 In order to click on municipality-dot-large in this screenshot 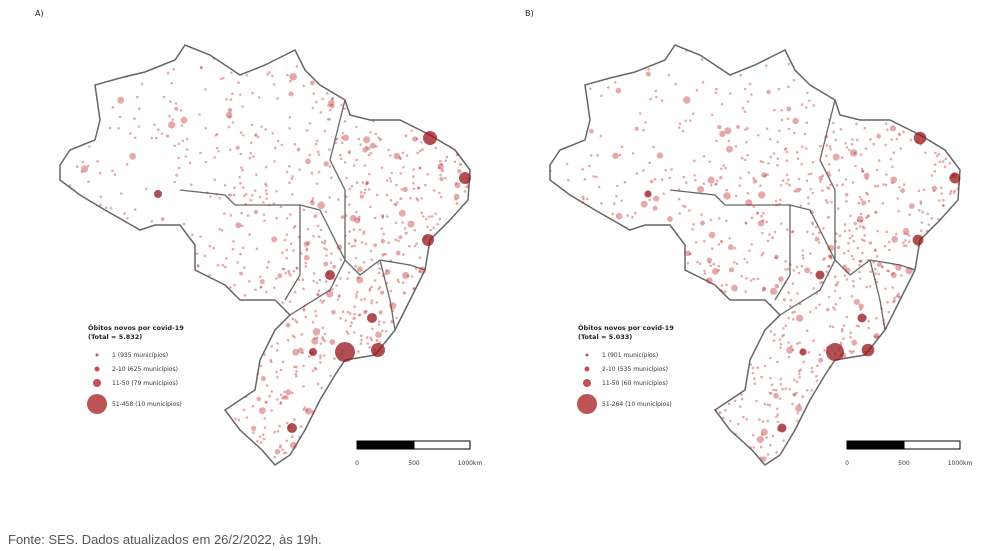, I will do `click(868, 350)`.